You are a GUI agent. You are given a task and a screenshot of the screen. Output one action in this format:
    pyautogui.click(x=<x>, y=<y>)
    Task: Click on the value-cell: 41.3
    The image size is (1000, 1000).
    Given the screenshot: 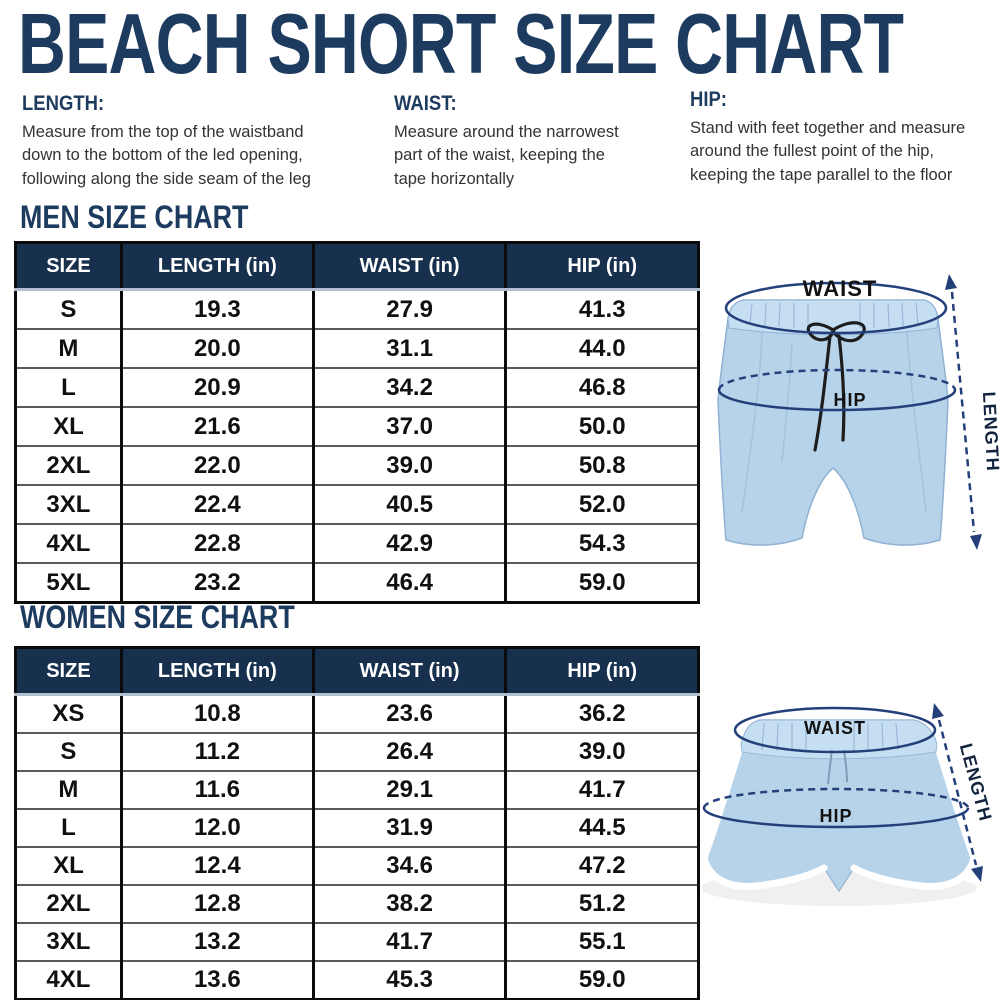 What is the action you would take?
    pyautogui.click(x=601, y=308)
    